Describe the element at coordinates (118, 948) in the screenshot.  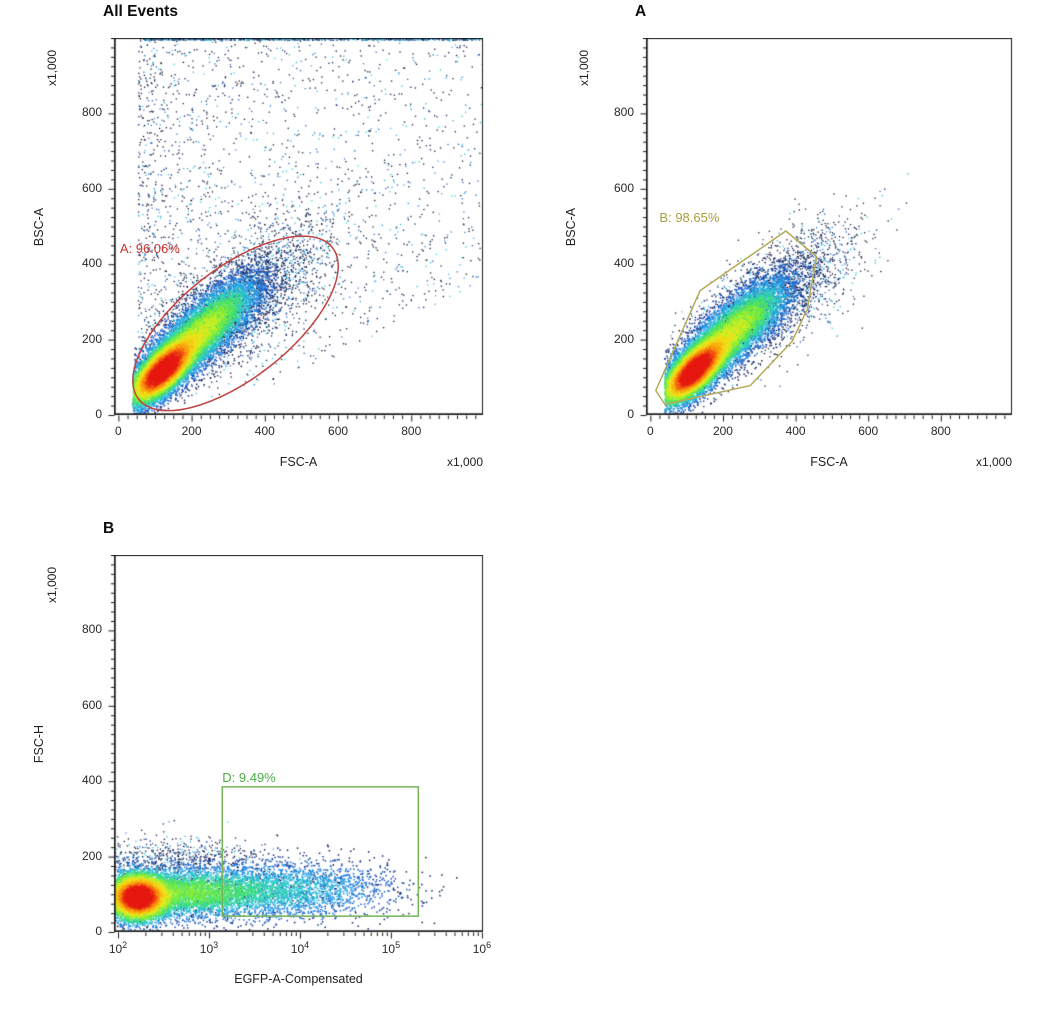
I see `x-tick-label: 10²` at that location.